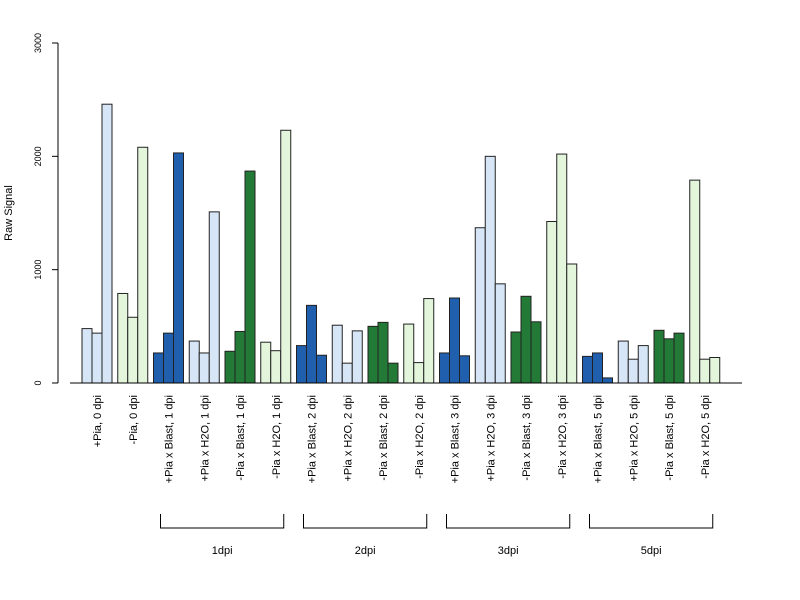  Describe the element at coordinates (348, 438) in the screenshot. I see `category-label: +Pia x H2O, 2 dpi` at that location.